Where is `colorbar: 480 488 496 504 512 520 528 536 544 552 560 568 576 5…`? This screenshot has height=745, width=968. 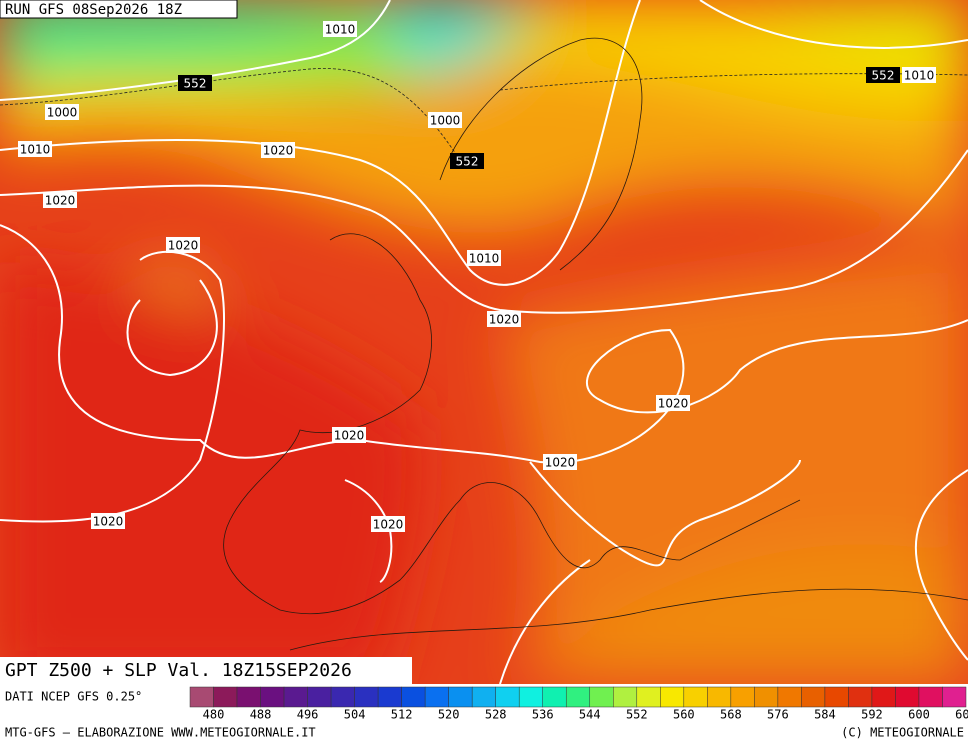 colorbar: 480 488 496 504 512 520 528 536 544 552 560 568 576 5… is located at coordinates (578, 704).